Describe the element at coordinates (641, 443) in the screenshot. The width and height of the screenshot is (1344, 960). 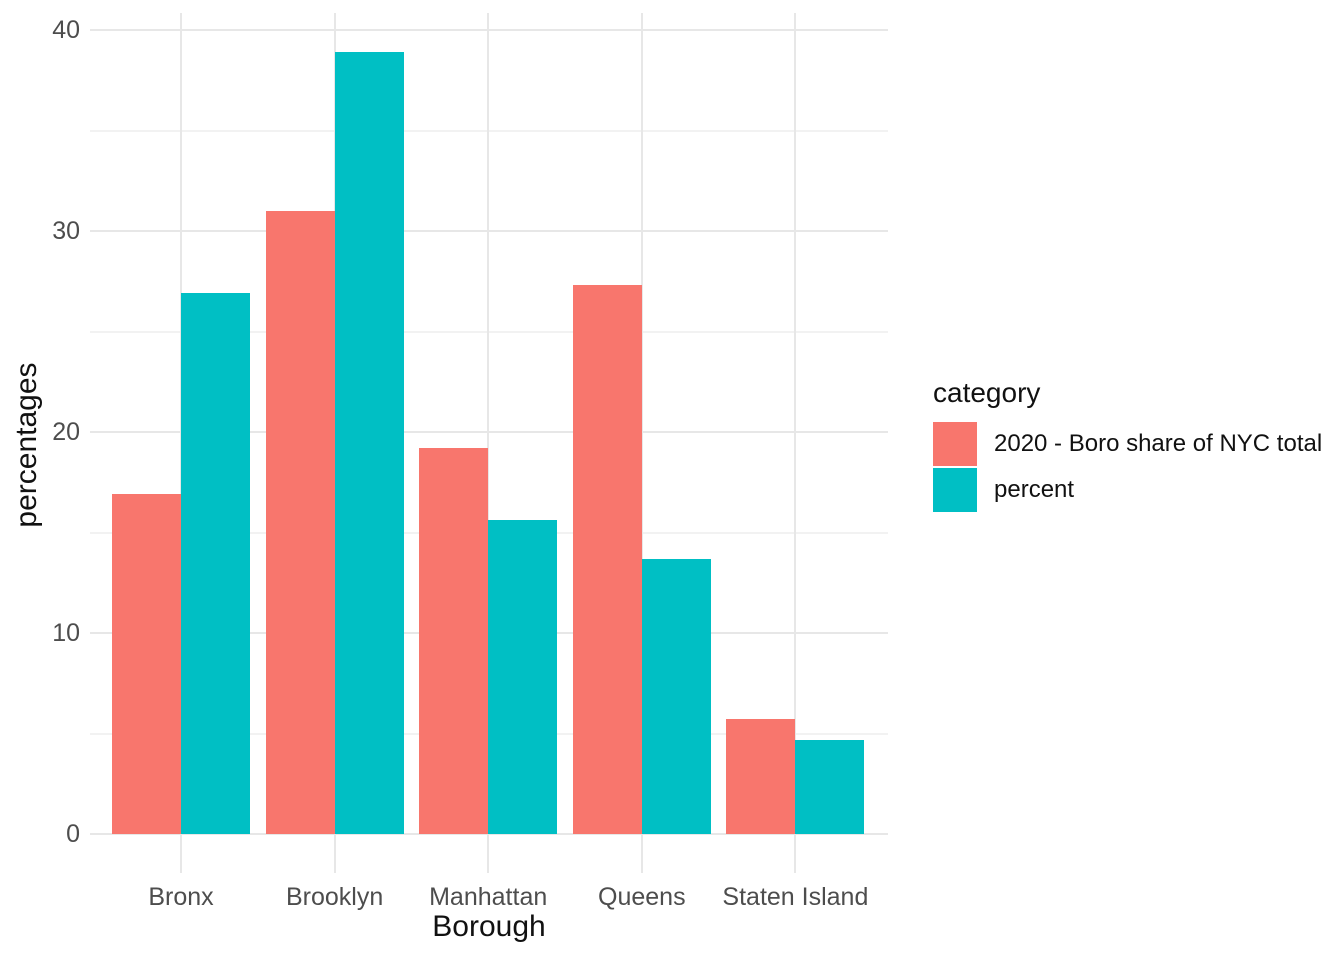
I see `gridline-vertical-queens` at that location.